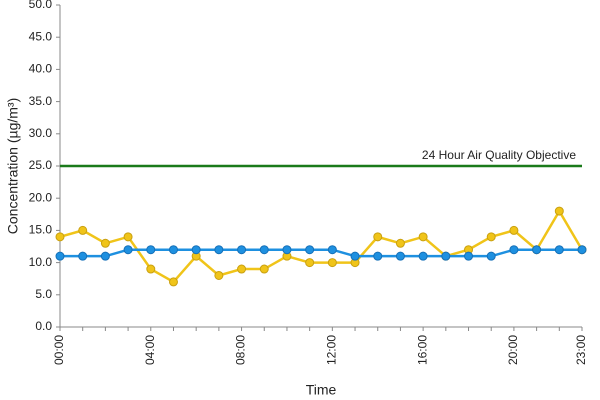  What do you see at coordinates (499, 155) in the screenshot?
I see `reference-label: 24 Hour Air Quality Objective` at bounding box center [499, 155].